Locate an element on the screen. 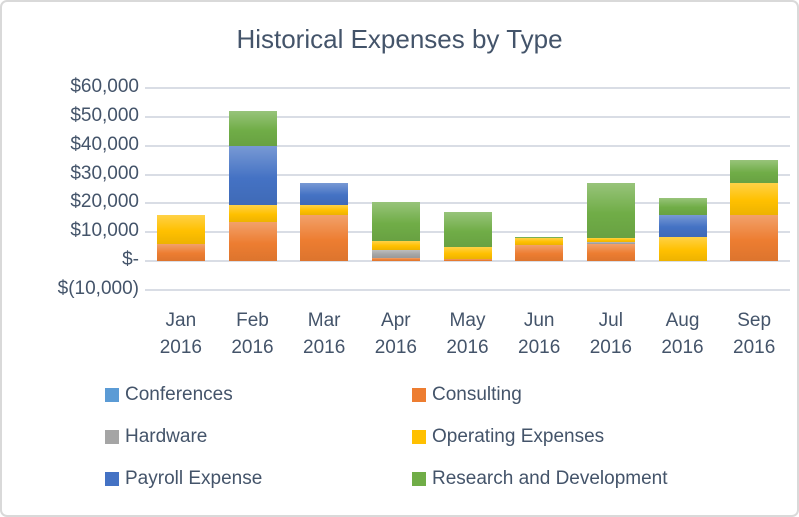 Image resolution: width=799 pixels, height=517 pixels. x-axis-label: Jul 2016 is located at coordinates (610, 334).